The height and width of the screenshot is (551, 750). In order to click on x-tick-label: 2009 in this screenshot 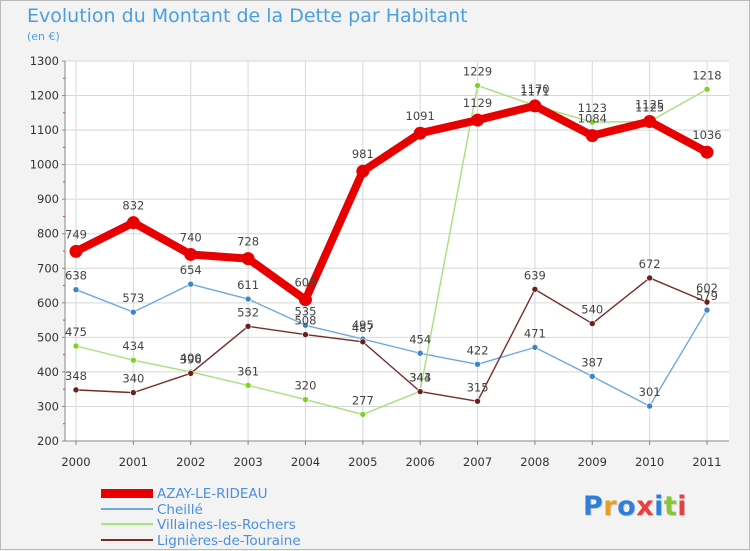, I will do `click(592, 462)`.